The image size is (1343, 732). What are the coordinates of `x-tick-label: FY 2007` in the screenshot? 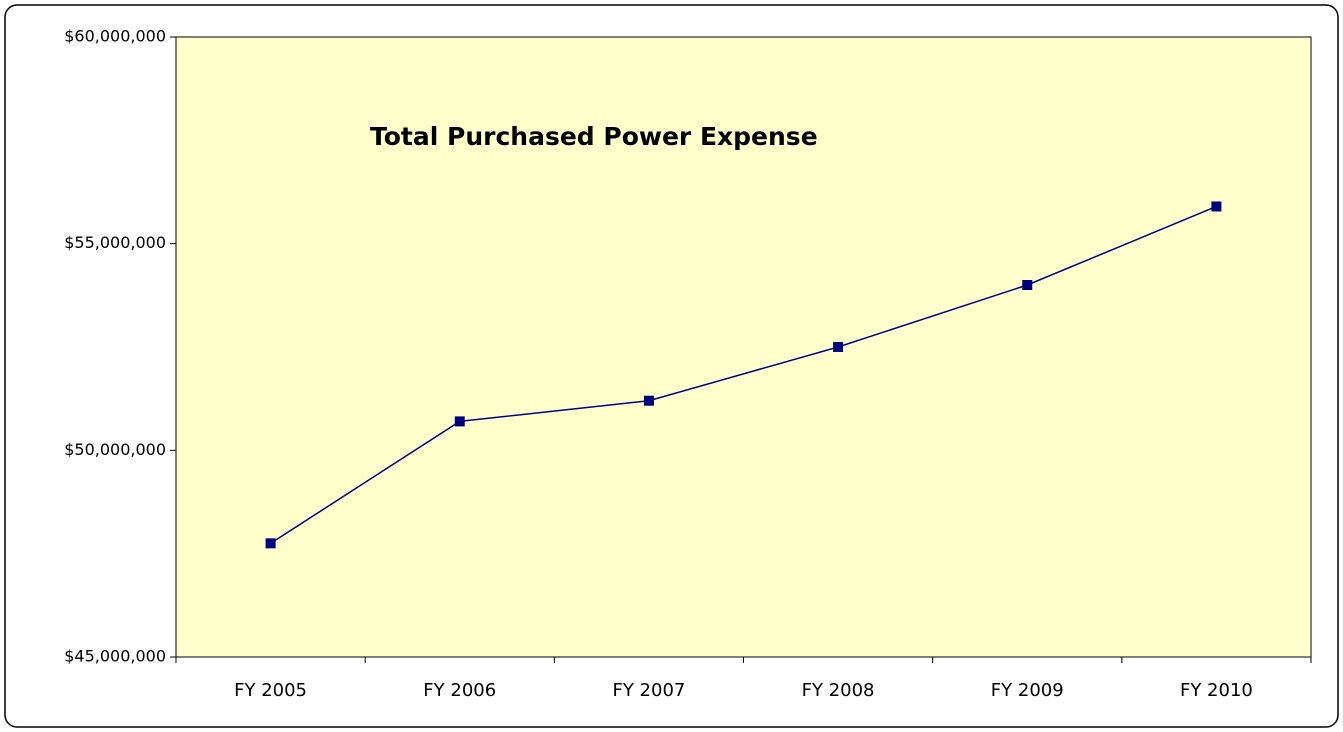 It's located at (648, 690).